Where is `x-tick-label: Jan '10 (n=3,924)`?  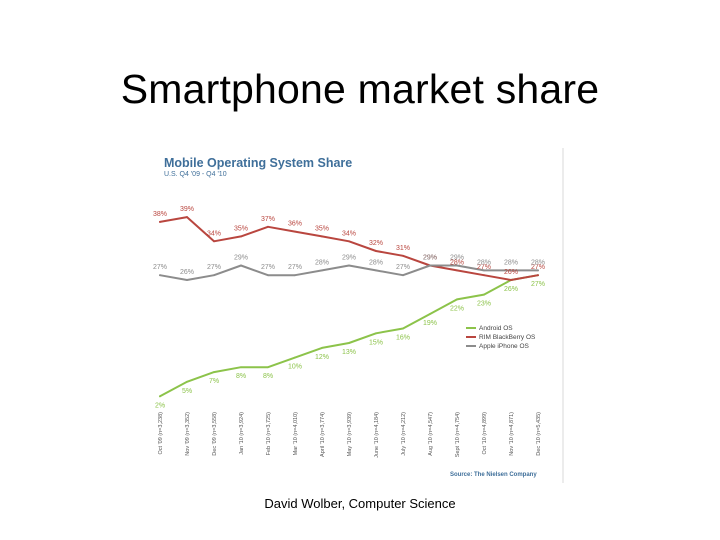
x-tick-label: Jan '10 (n=3,924) is located at coordinates (242, 433).